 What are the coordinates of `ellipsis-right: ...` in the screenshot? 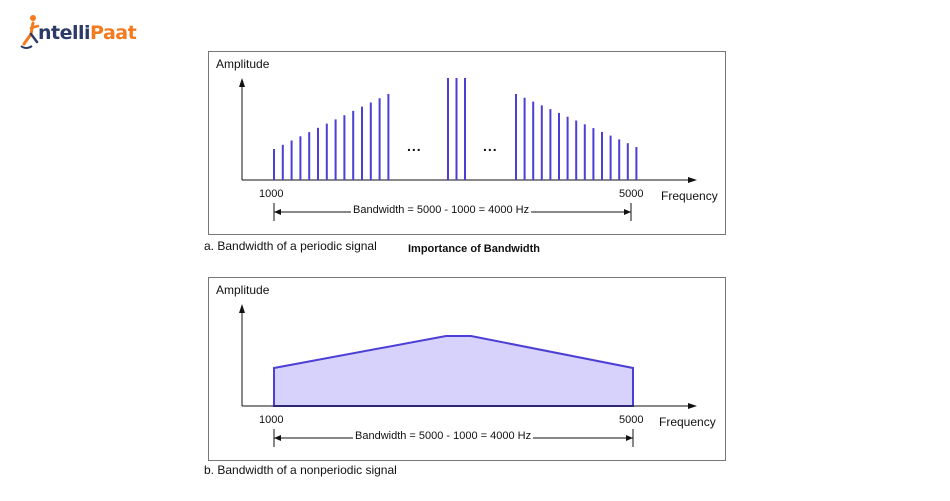 It's located at (490, 146).